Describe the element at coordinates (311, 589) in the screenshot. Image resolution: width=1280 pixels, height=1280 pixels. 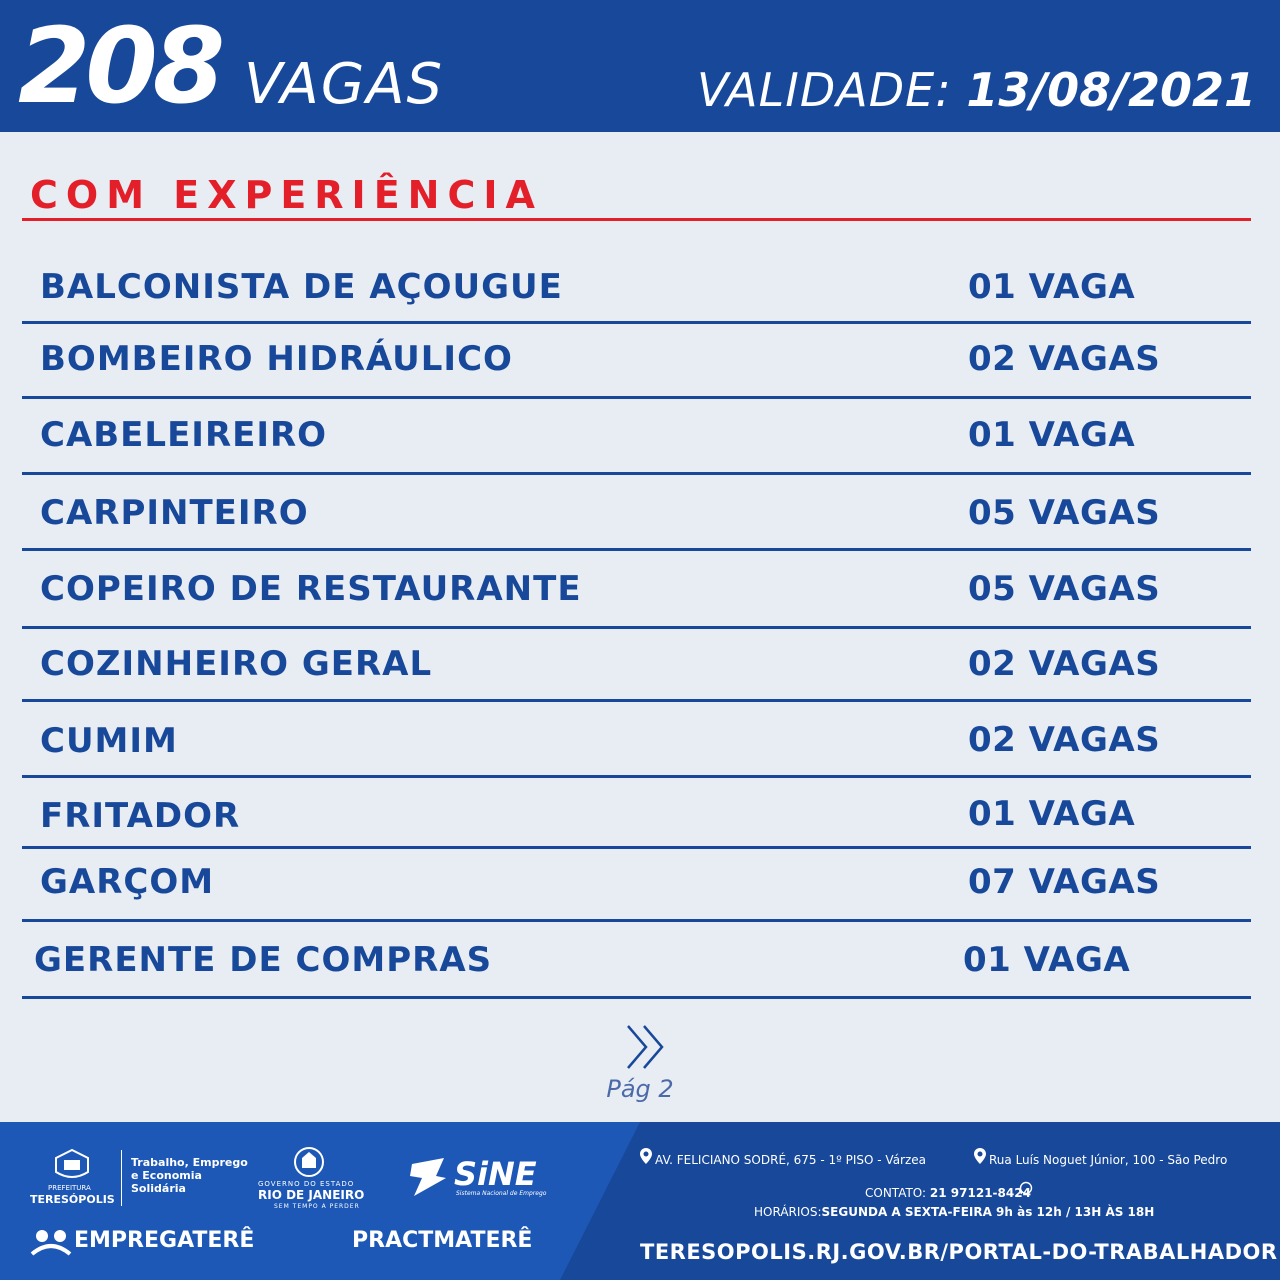
I see `job-name: COPEIRO DE RESTAURANTE` at that location.